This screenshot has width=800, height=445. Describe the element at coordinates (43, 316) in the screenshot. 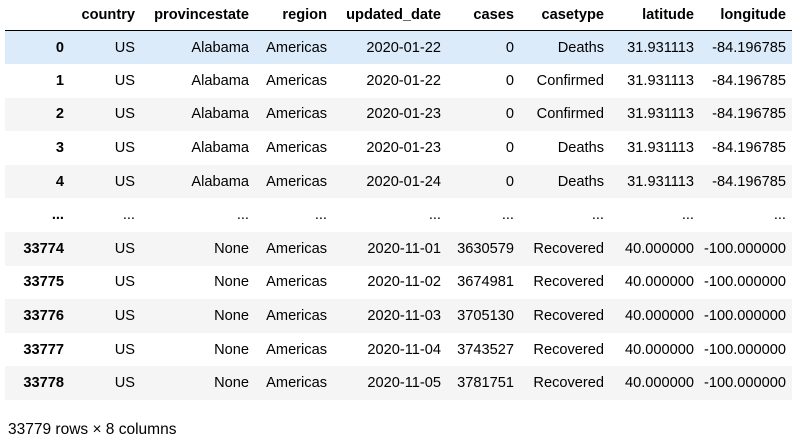

I see `row-index: 33776` at that location.